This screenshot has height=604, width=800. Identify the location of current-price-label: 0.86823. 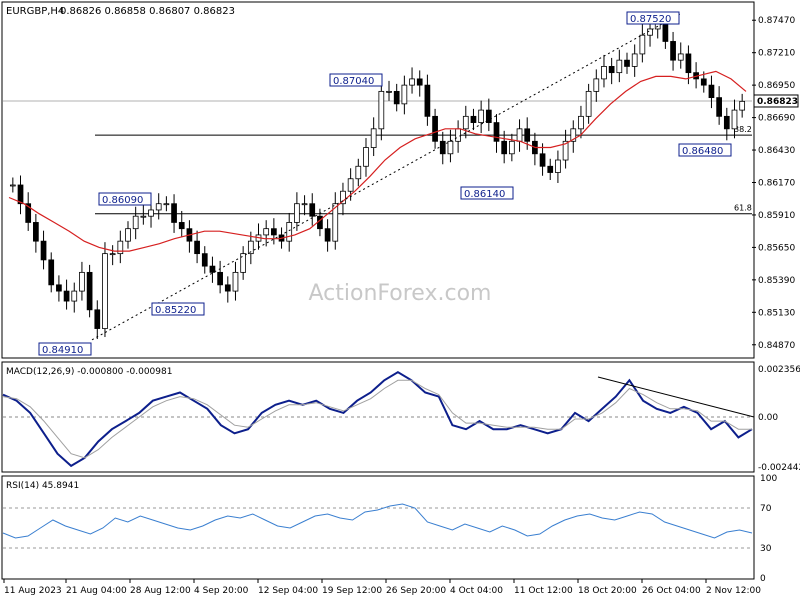
(777, 102).